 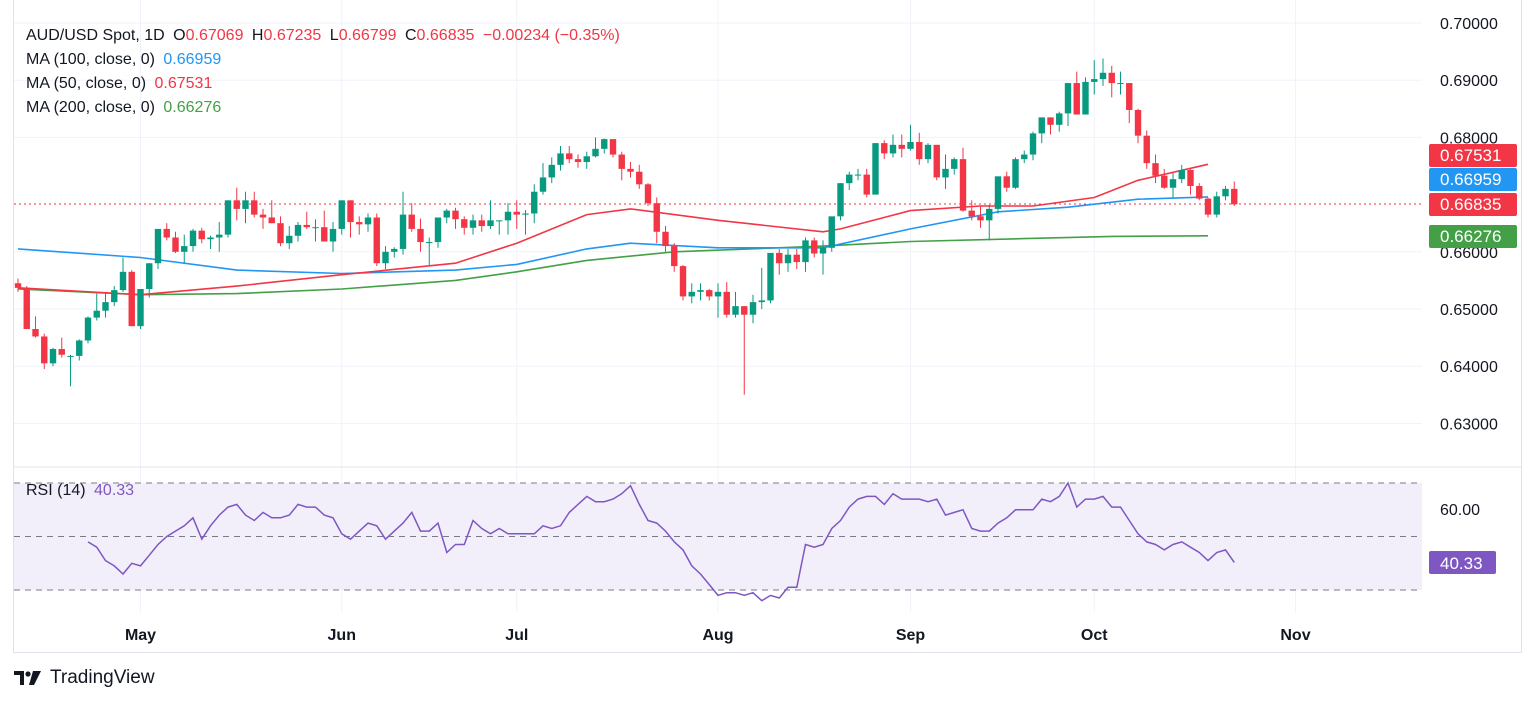 I want to click on rsi-legend: RSI (14) 40.33, so click(x=82, y=491).